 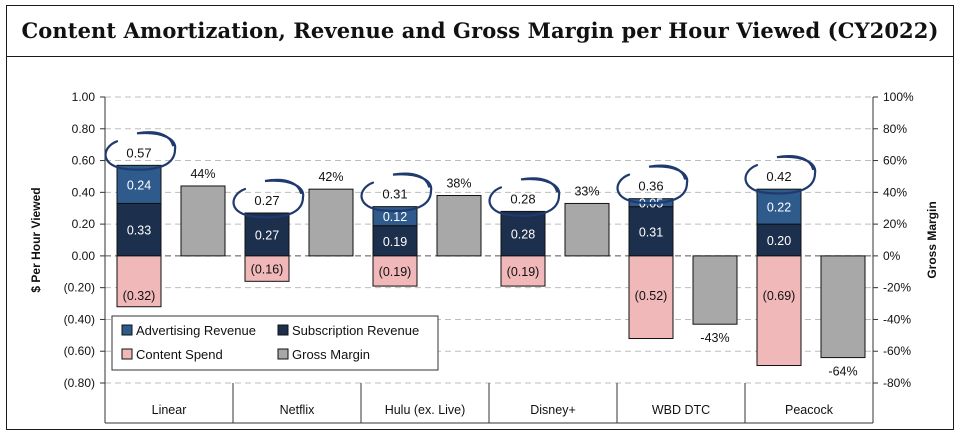 I want to click on y2-tick-label: 80%, so click(x=895, y=129).